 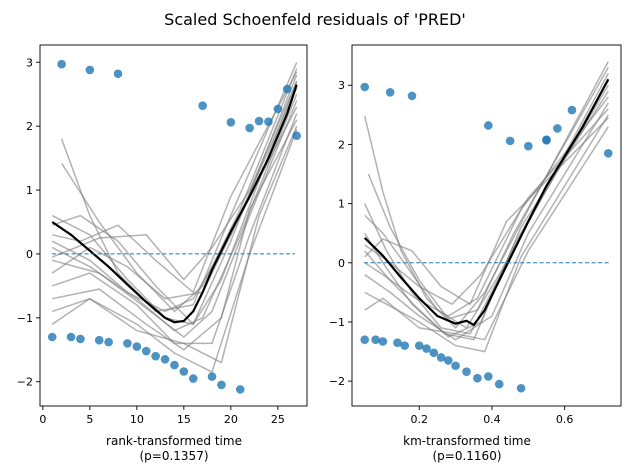 What do you see at coordinates (467, 441) in the screenshot?
I see `right-x-axis-label: km-transformed time` at bounding box center [467, 441].